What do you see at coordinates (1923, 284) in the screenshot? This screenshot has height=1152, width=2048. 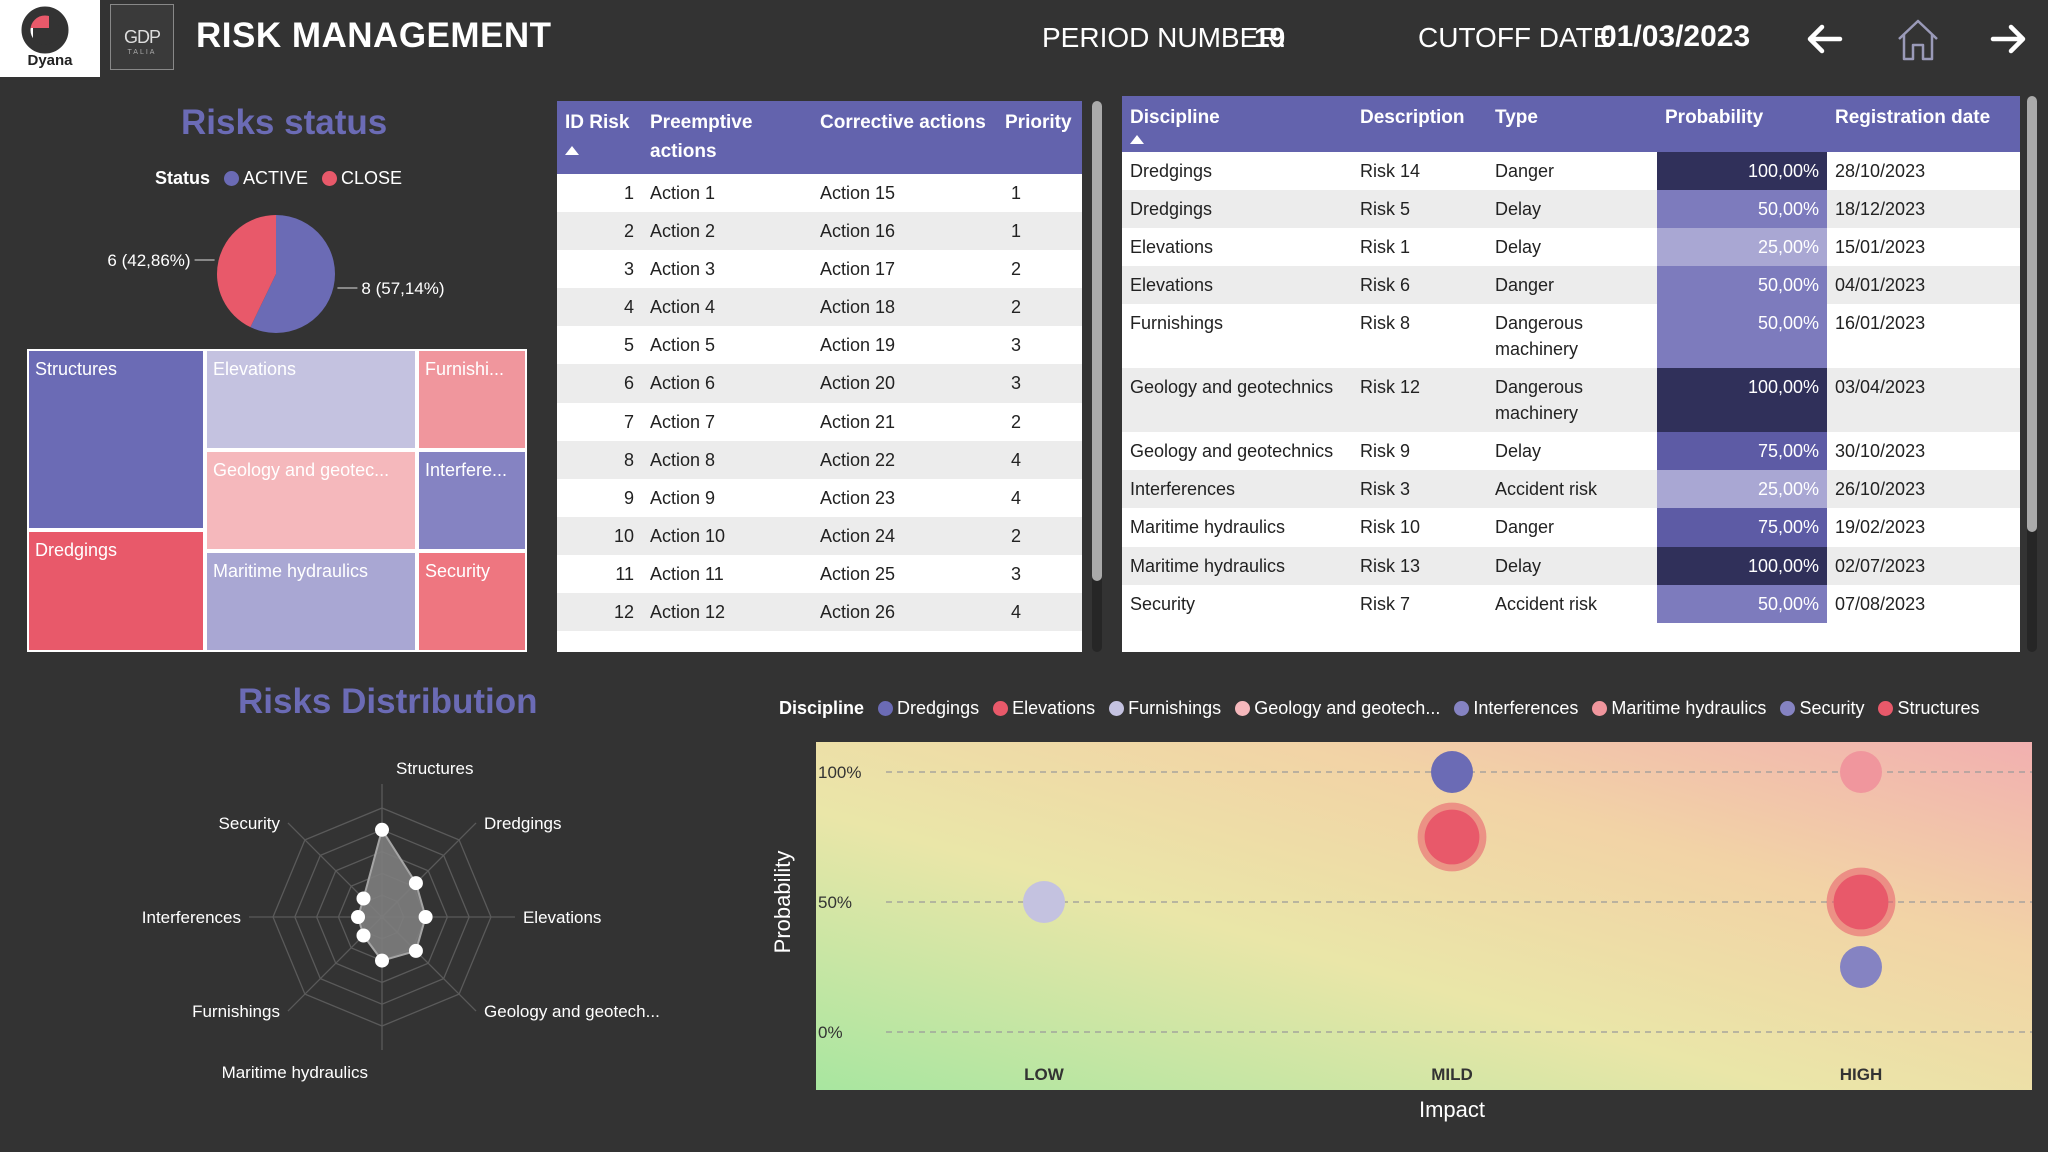 I see `table-cell: 04/01/2023` at bounding box center [1923, 284].